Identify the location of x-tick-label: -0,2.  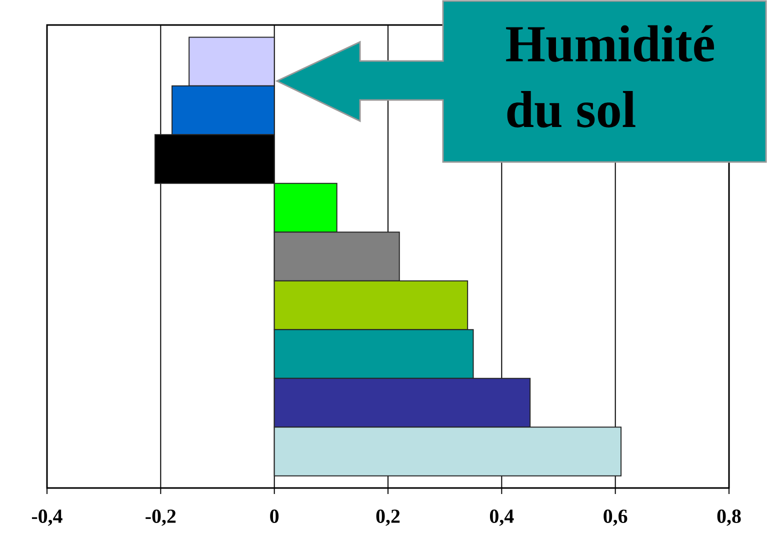
(161, 518).